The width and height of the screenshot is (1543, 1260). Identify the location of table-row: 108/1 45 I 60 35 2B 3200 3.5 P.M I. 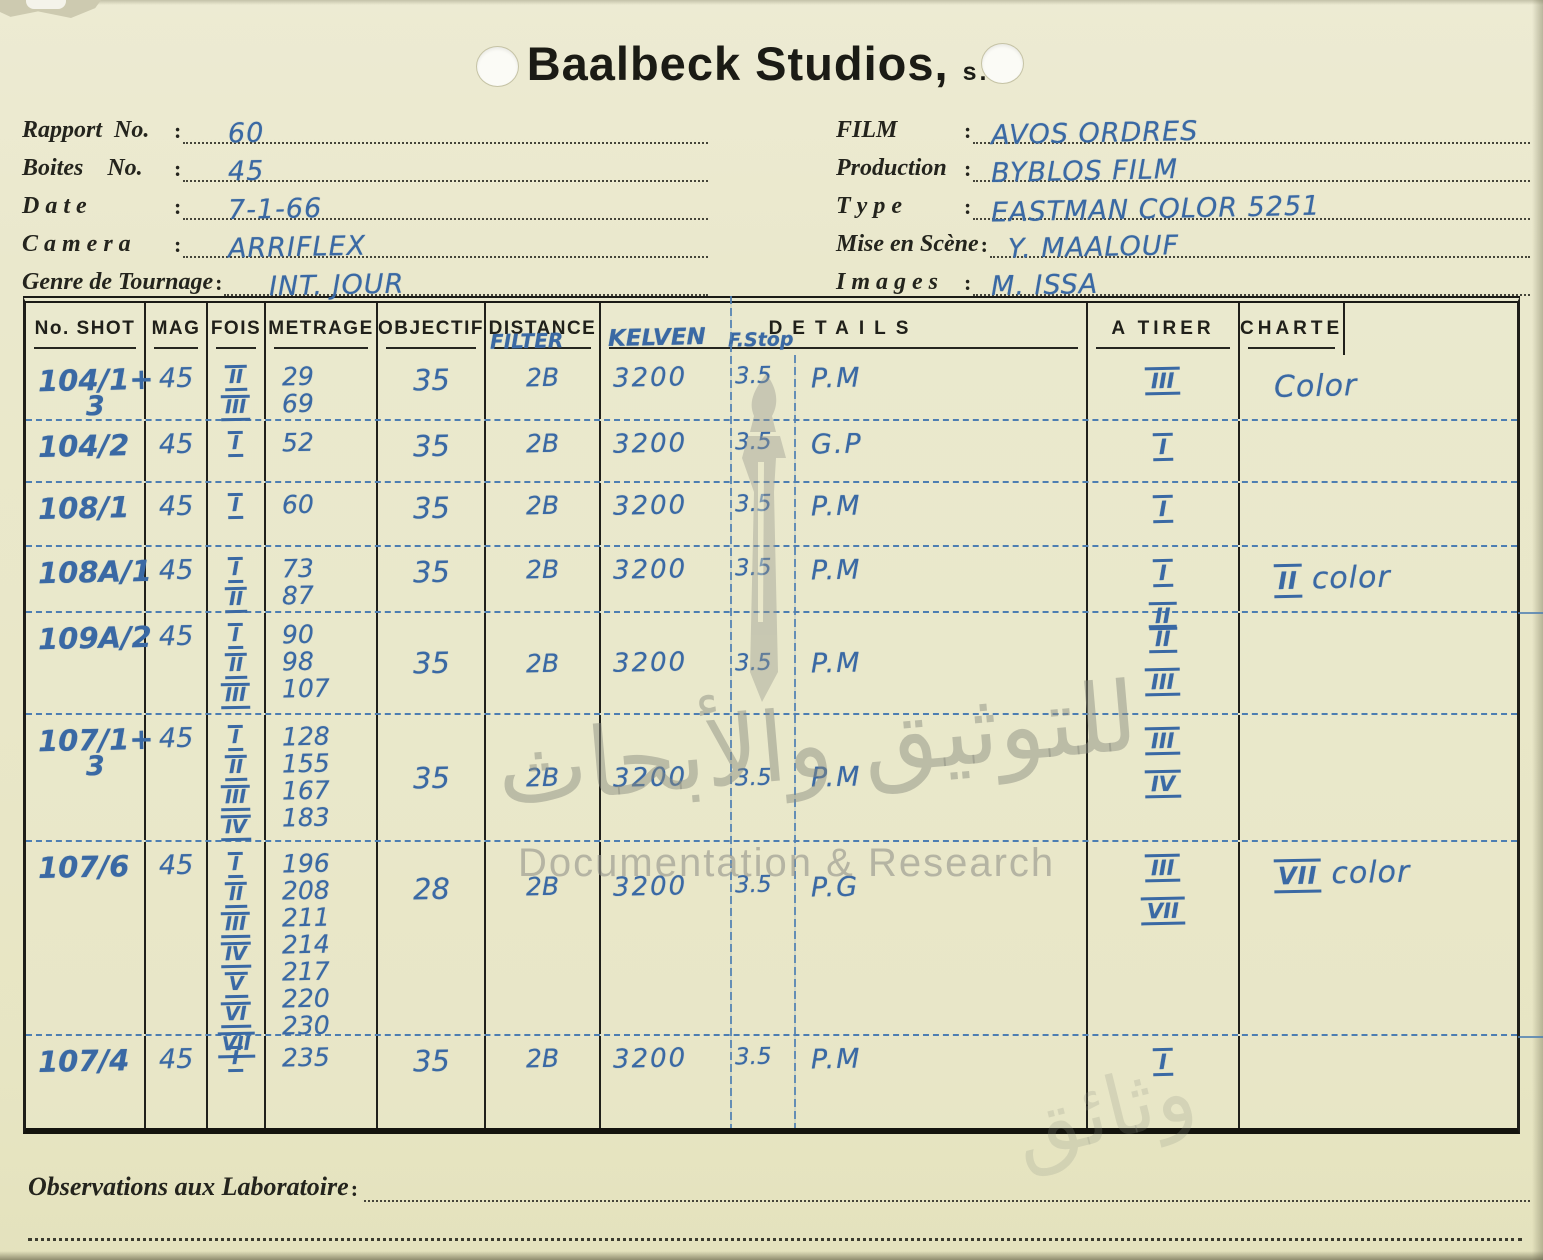
(771, 513).